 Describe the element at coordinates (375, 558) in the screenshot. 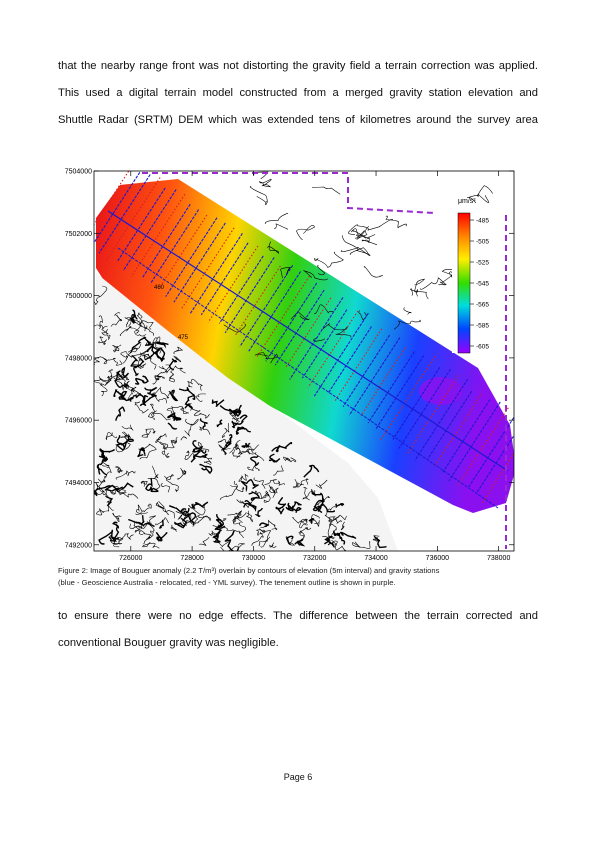

I see `x-tick-label: 734000` at that location.